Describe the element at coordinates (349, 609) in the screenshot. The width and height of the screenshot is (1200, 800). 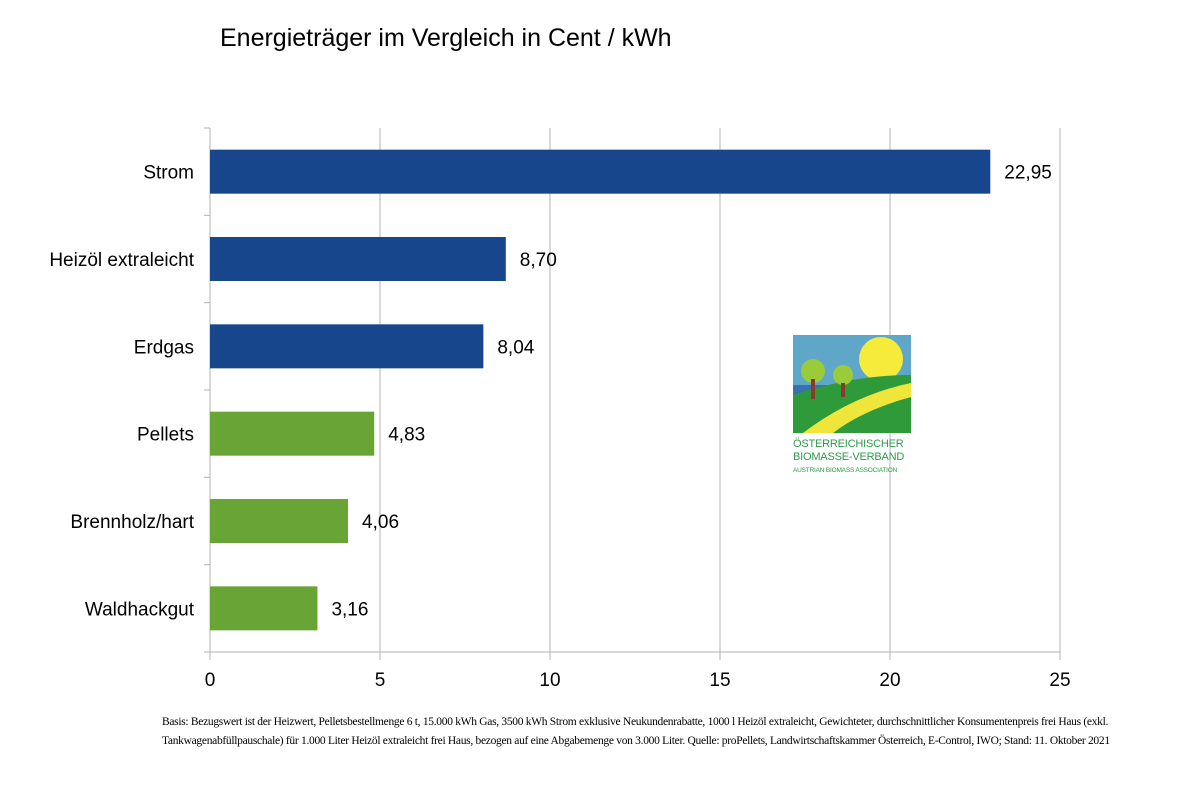
I see `data-label: 3,16` at that location.